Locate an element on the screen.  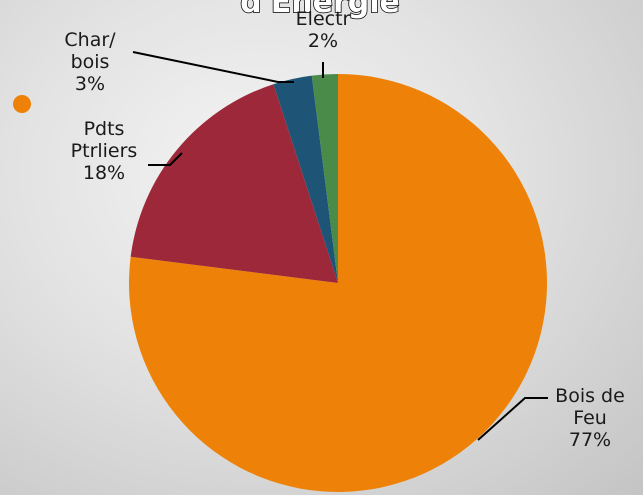
chart-title: d'Energie is located at coordinates (320, 10).